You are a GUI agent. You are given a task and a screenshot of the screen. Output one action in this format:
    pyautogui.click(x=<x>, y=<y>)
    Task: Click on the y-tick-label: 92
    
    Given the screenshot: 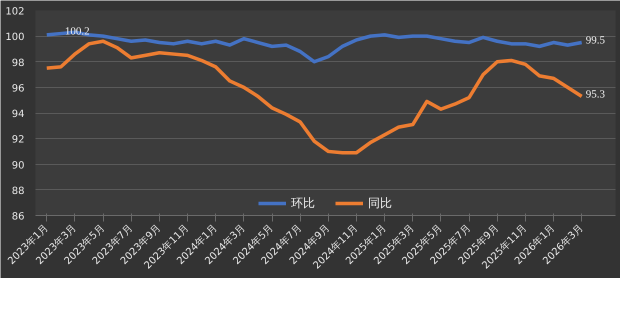 What is the action you would take?
    pyautogui.click(x=18, y=140)
    